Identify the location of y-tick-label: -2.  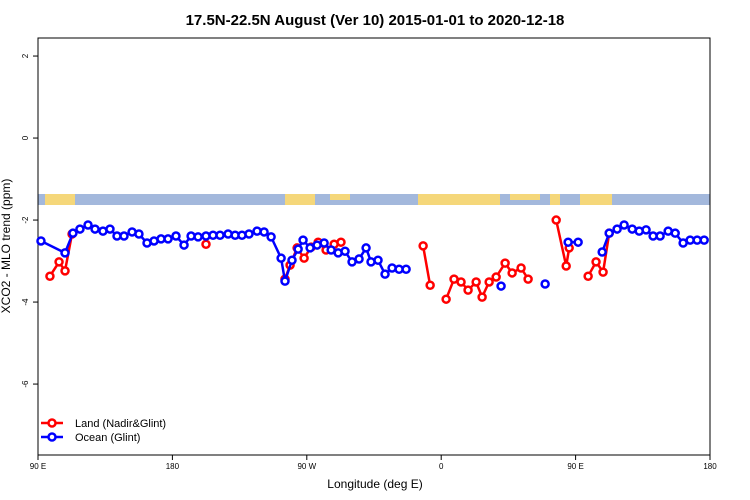
(25, 220).